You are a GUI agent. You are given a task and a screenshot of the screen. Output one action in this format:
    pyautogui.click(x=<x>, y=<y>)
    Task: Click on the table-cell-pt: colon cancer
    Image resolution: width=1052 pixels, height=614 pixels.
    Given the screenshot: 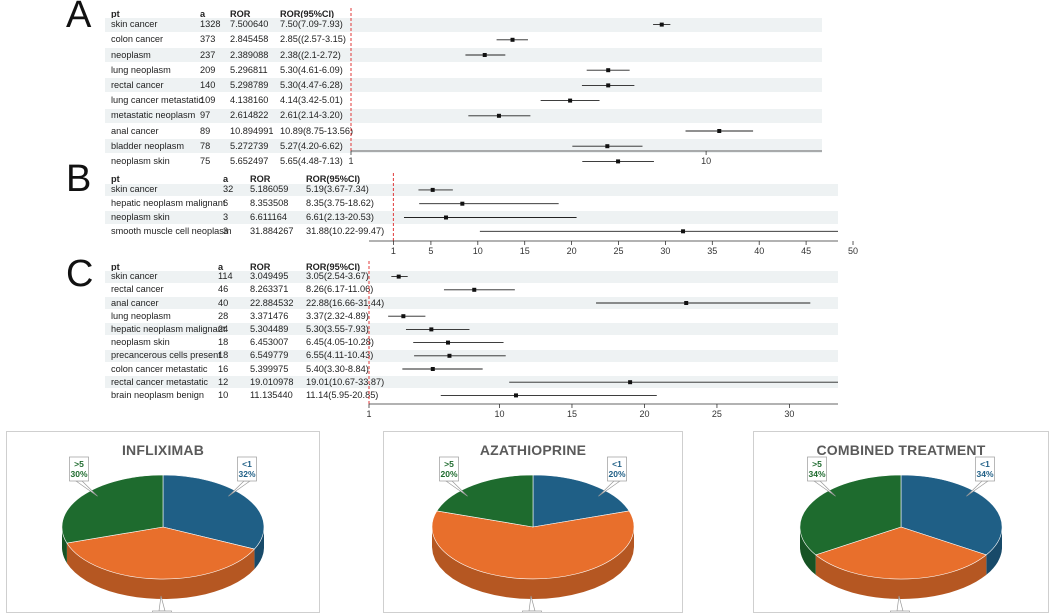 What is the action you would take?
    pyautogui.click(x=137, y=39)
    